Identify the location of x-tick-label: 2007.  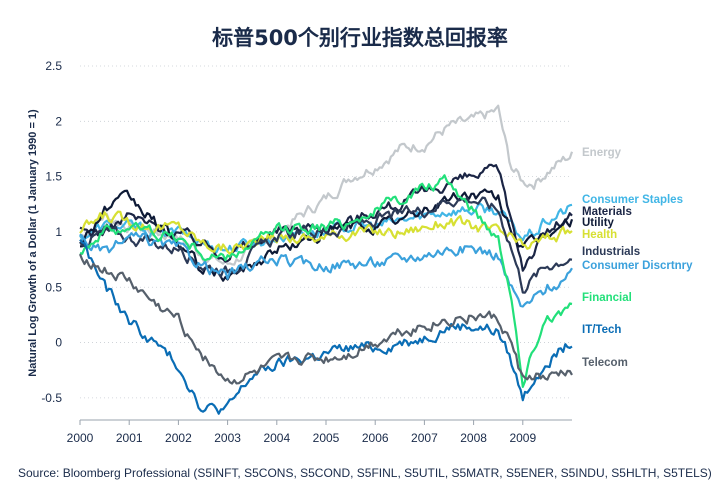
(424, 438).